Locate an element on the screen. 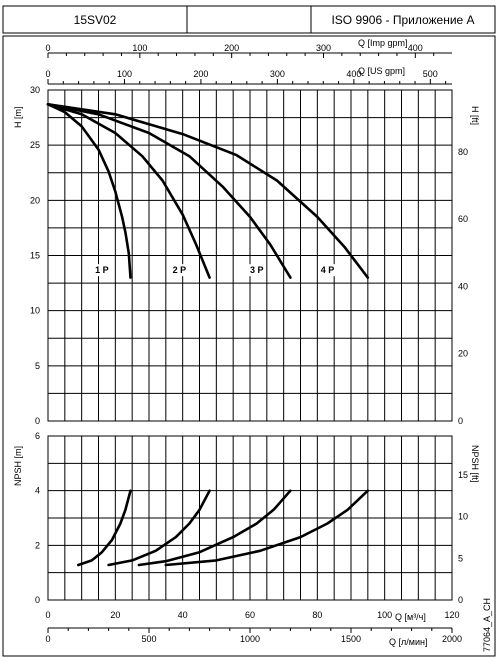 The height and width of the screenshot is (662, 499). l-min-tick-label: 500 is located at coordinates (148, 639).